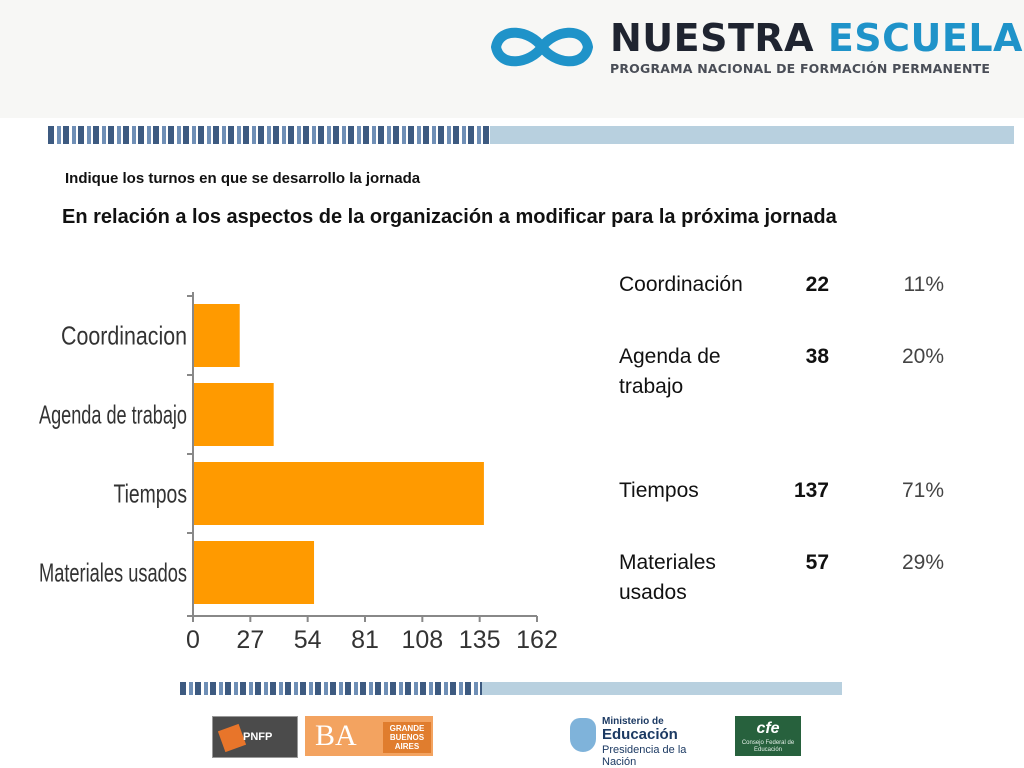  Describe the element at coordinates (151, 494) in the screenshot. I see `category-label: Tiempos` at that location.